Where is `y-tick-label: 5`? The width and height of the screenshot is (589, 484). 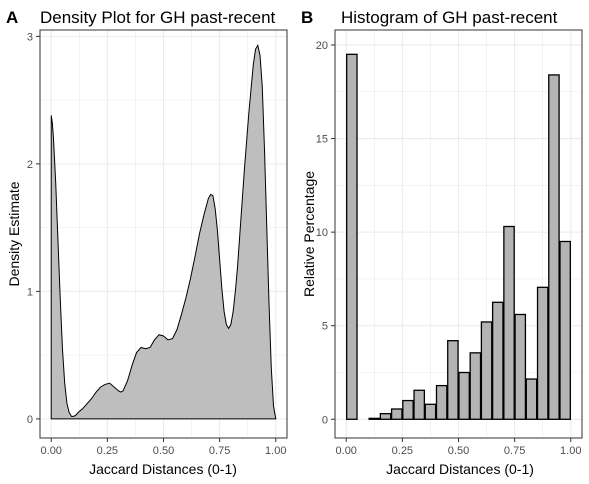
y-tick-label: 5 is located at coordinates (325, 327).